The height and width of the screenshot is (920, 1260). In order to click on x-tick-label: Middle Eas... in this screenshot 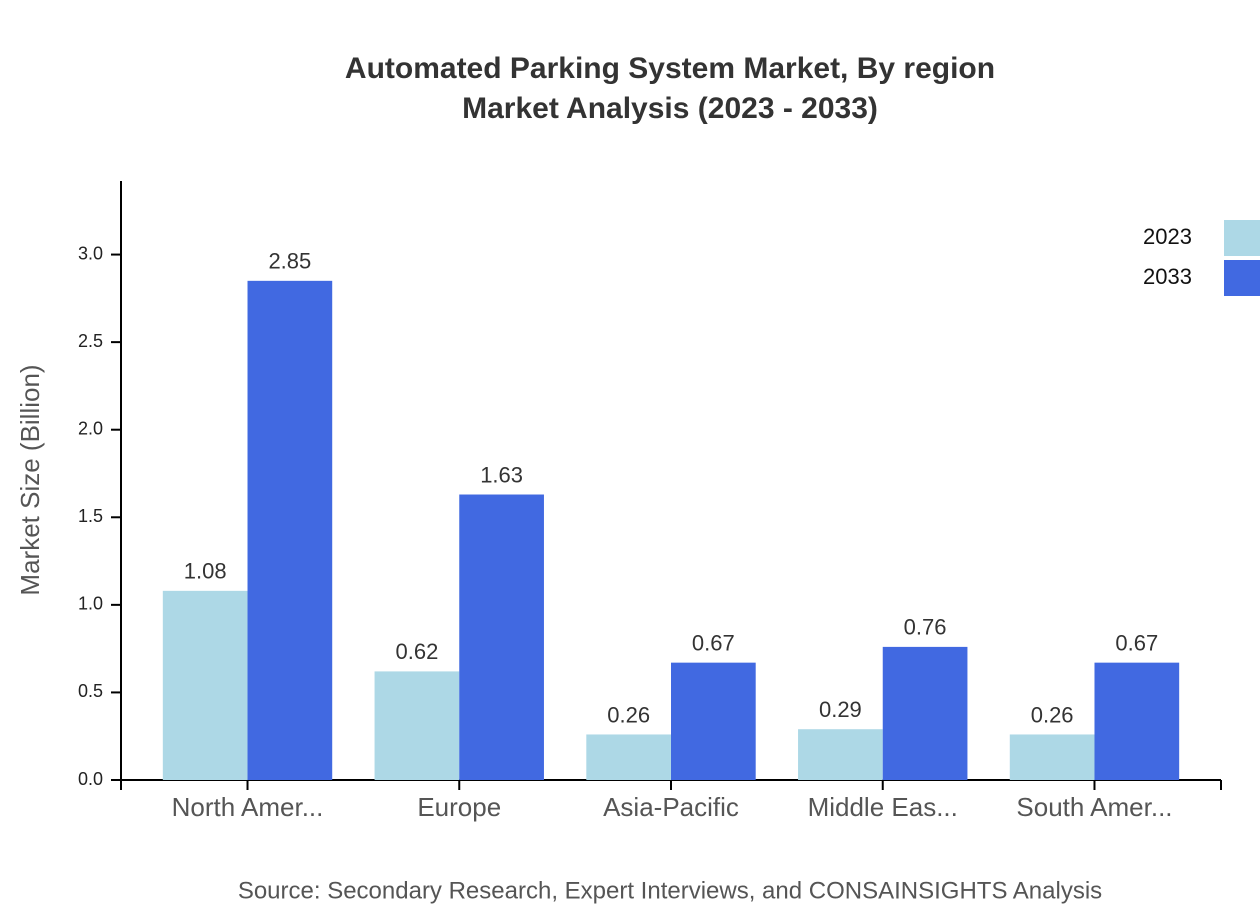, I will do `click(883, 807)`.